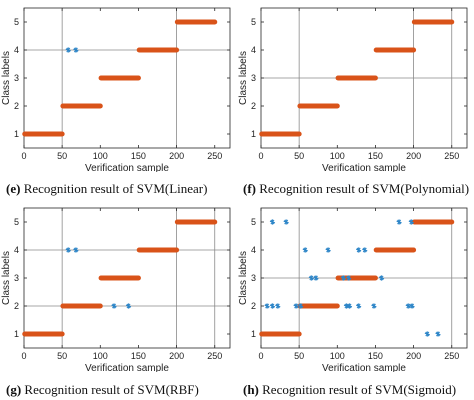  What do you see at coordinates (14, 389) in the screenshot?
I see `caption-letter: (g)` at bounding box center [14, 389].